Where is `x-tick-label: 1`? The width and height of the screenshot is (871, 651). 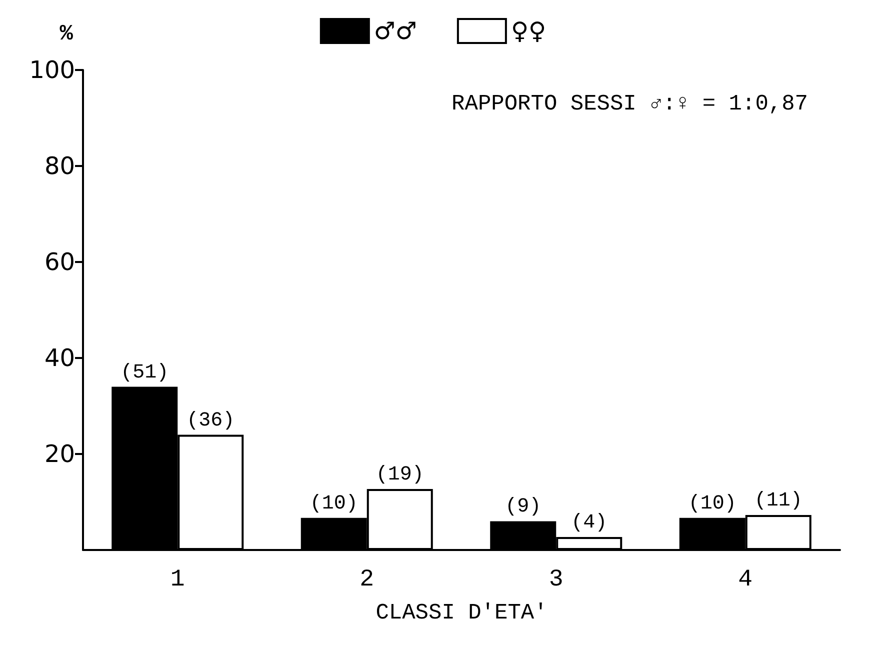 x-tick-label: 1 is located at coordinates (177, 580).